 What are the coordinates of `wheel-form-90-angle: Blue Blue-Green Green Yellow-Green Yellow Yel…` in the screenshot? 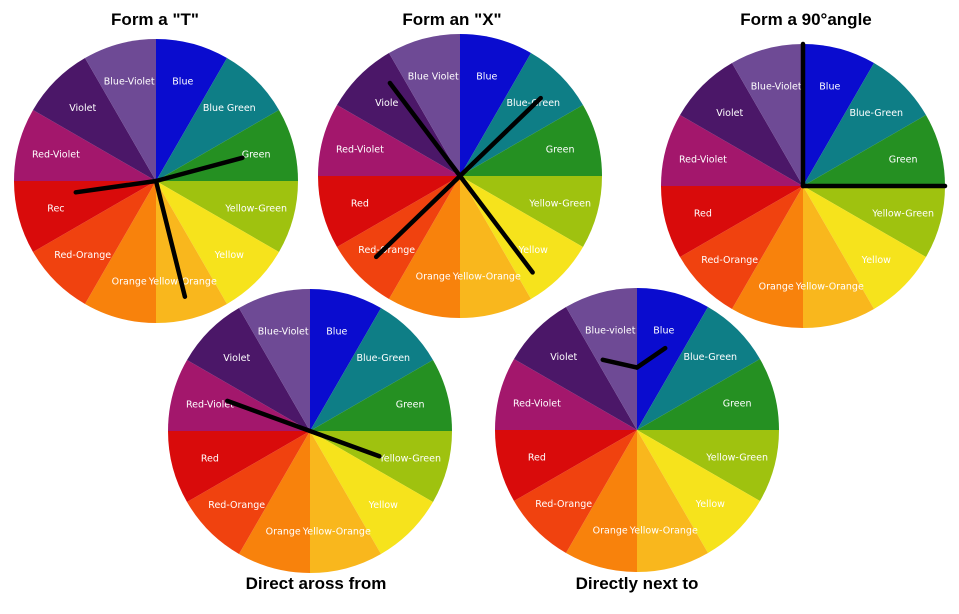 It's located at (804, 184).